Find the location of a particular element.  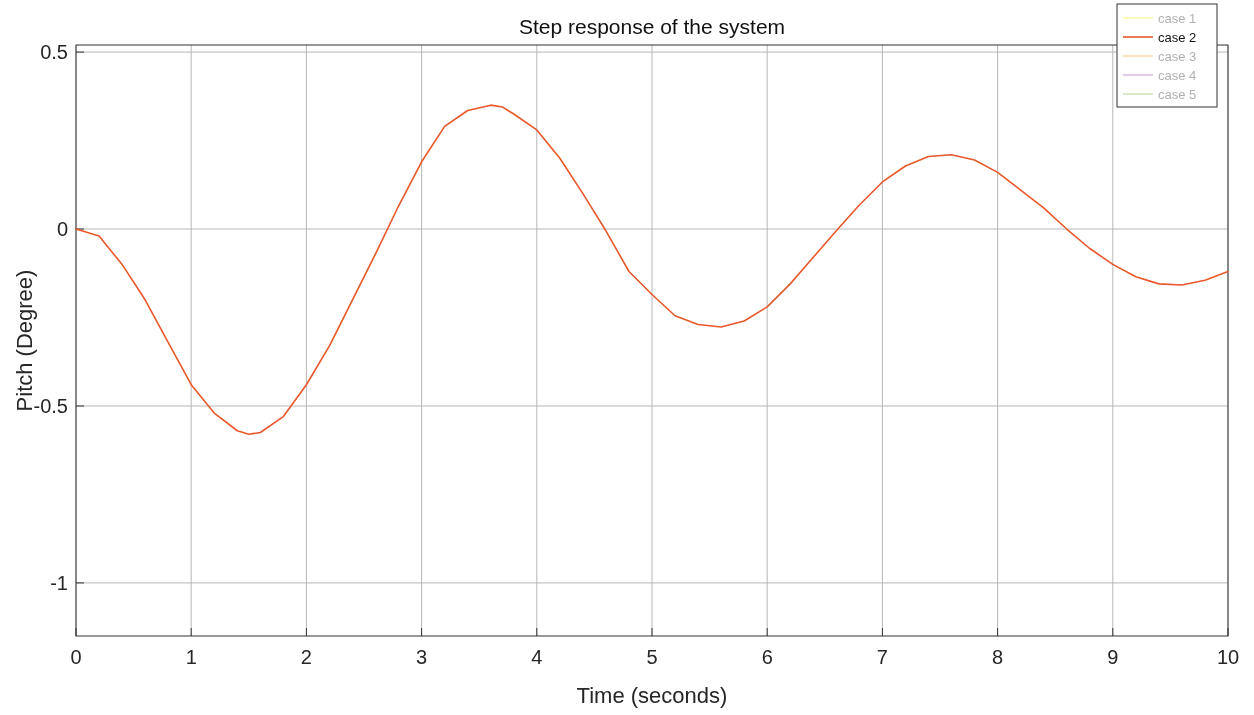

legend-label: case 3 is located at coordinates (1177, 56).